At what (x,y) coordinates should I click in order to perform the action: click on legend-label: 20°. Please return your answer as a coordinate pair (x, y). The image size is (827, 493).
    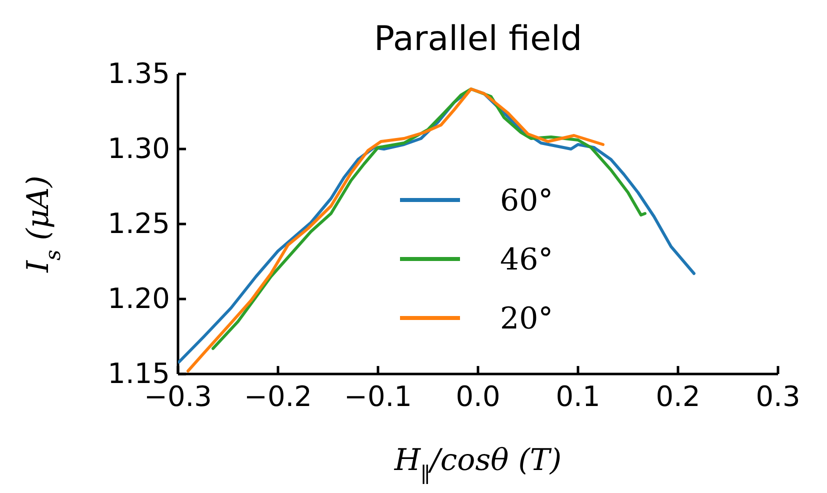
    Looking at the image, I should click on (527, 319).